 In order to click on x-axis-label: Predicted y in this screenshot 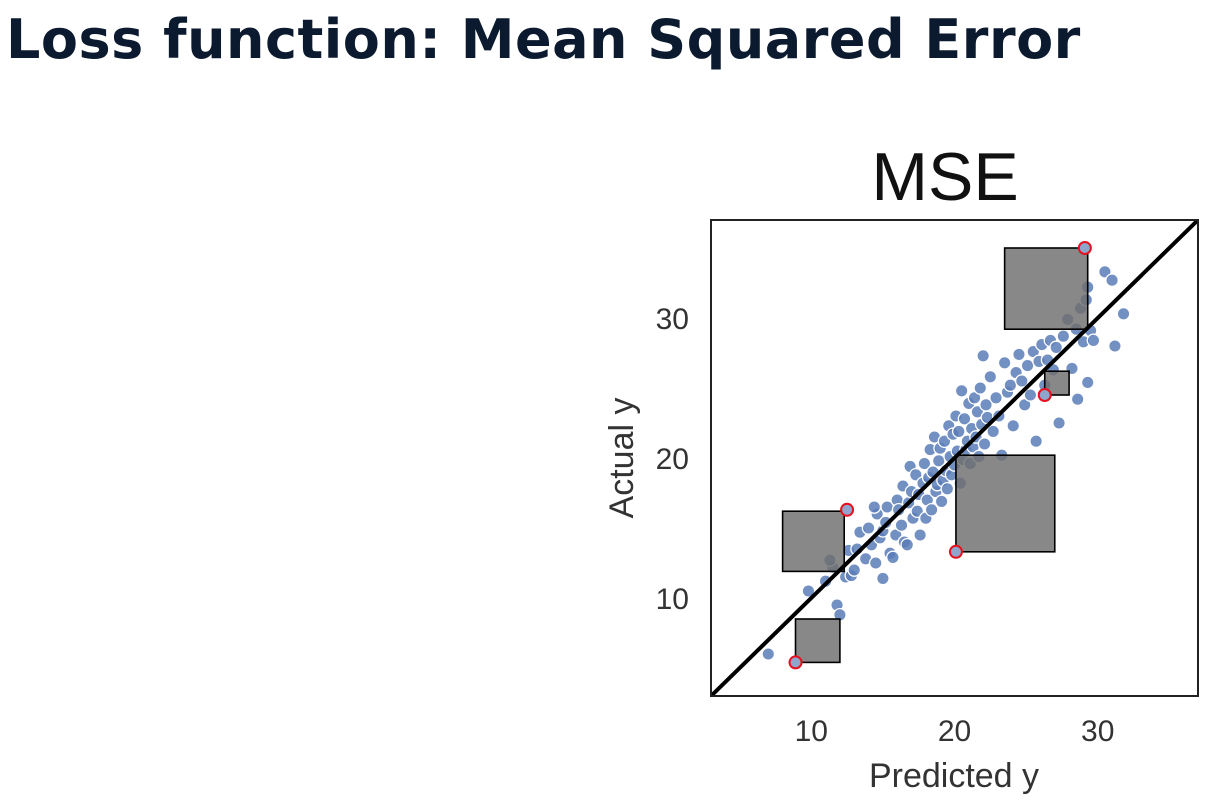, I will do `click(954, 776)`.